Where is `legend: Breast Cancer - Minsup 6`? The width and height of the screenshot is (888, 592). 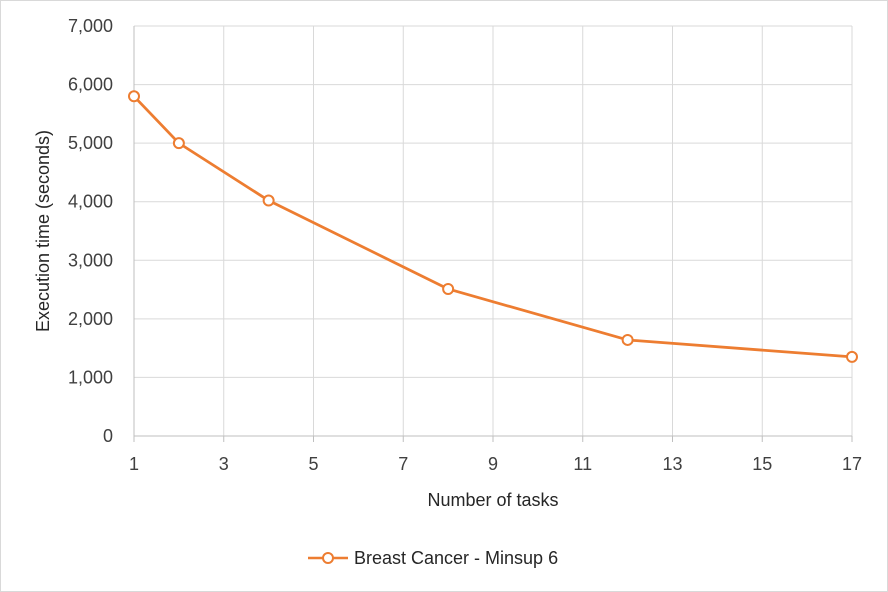
legend: Breast Cancer - Minsup 6 is located at coordinates (433, 558).